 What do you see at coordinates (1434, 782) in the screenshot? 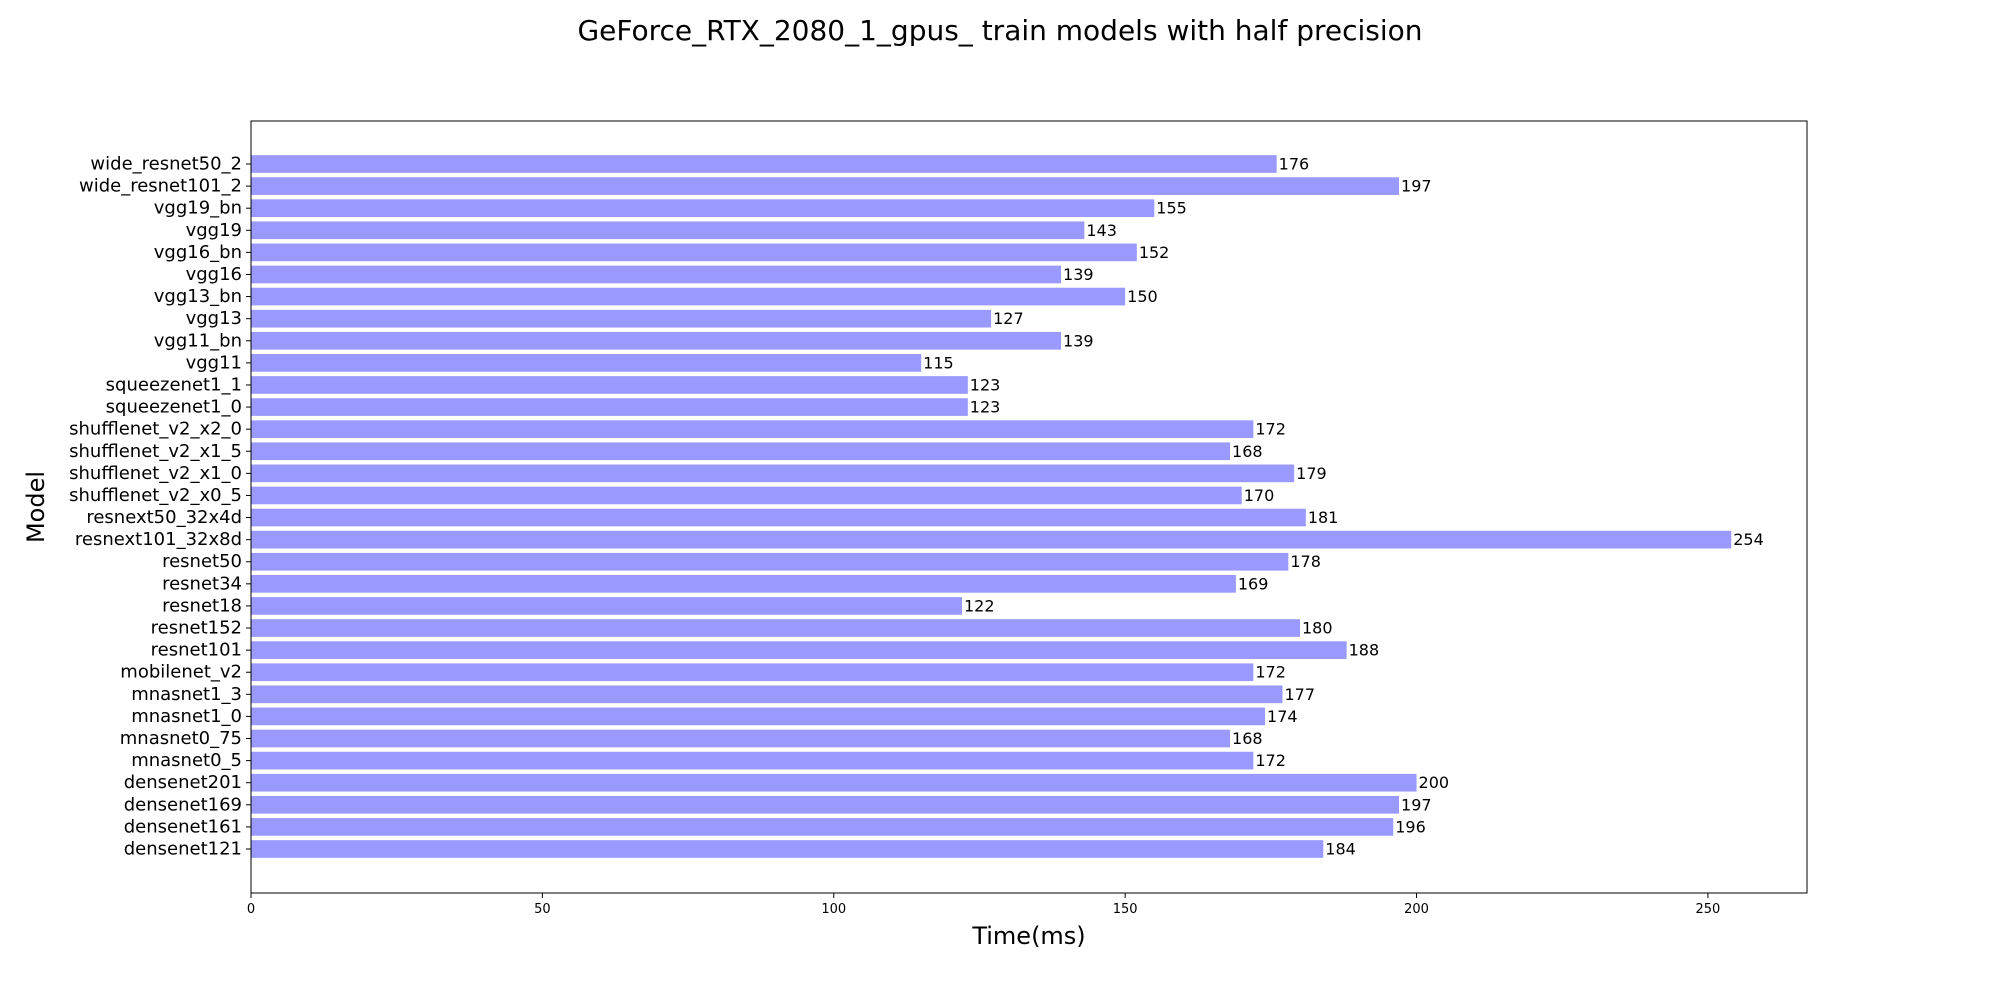
I see `data-label-densenet201: 200` at bounding box center [1434, 782].